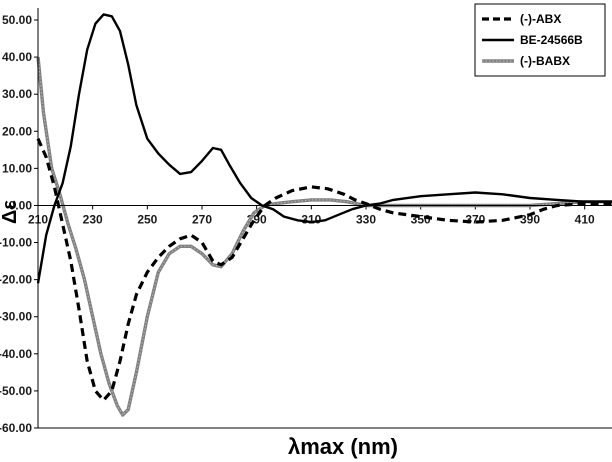  I want to click on x-tick-label: 230, so click(93, 219).